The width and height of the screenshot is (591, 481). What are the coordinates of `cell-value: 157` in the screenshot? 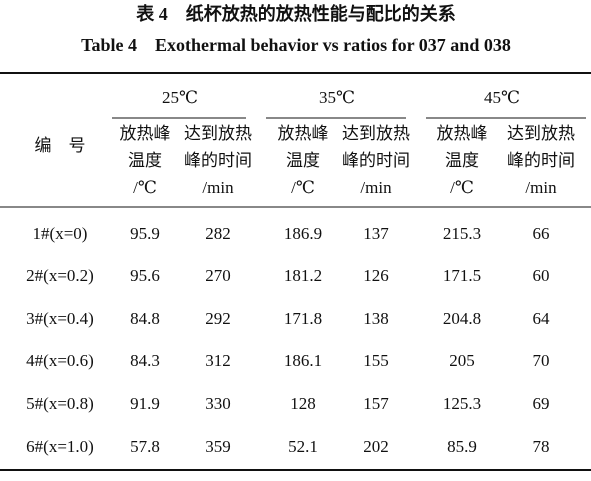 It's located at (376, 403).